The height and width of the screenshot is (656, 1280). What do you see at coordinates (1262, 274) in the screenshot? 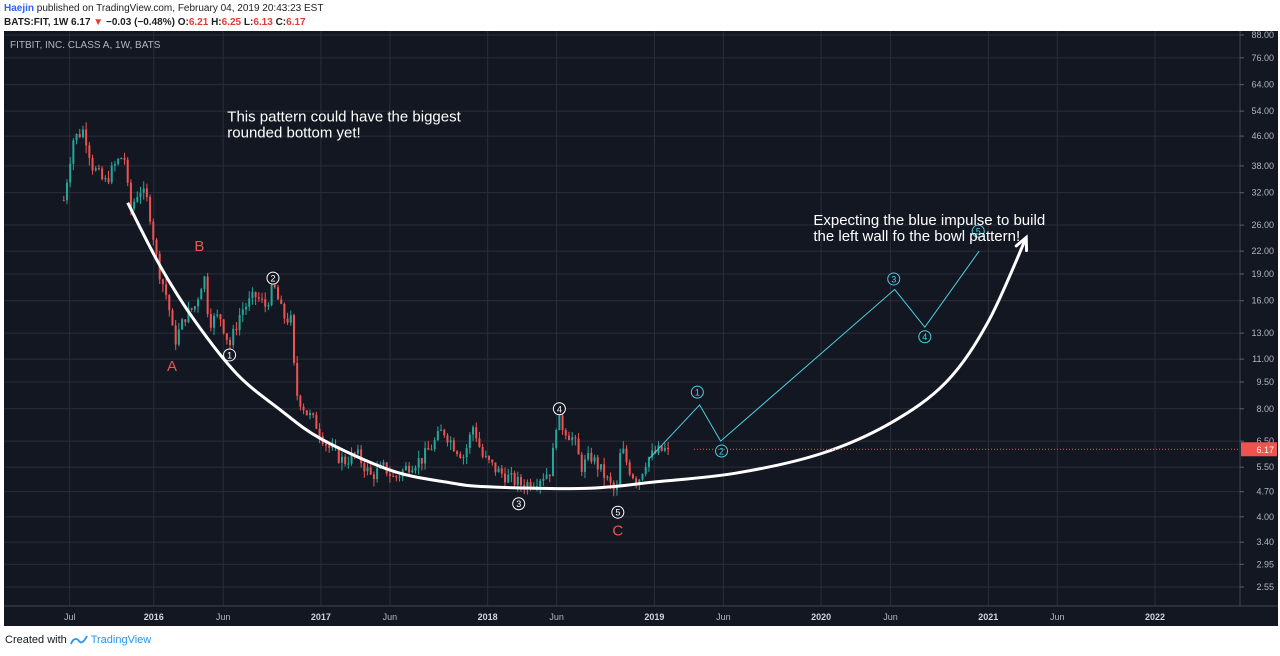
I see `price-tick-label: 19.00` at bounding box center [1262, 274].